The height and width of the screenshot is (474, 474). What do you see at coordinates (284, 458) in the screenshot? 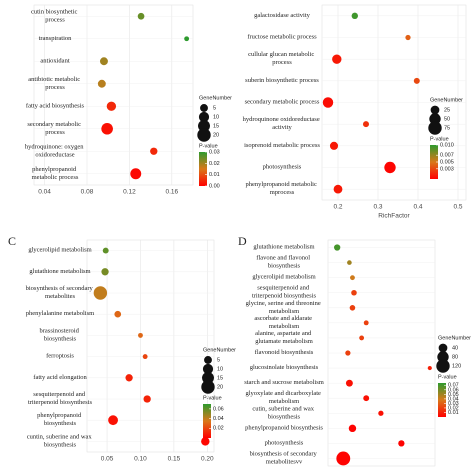
I see `category-label: biosynthesis of secondary metabolitesvv` at bounding box center [284, 458].